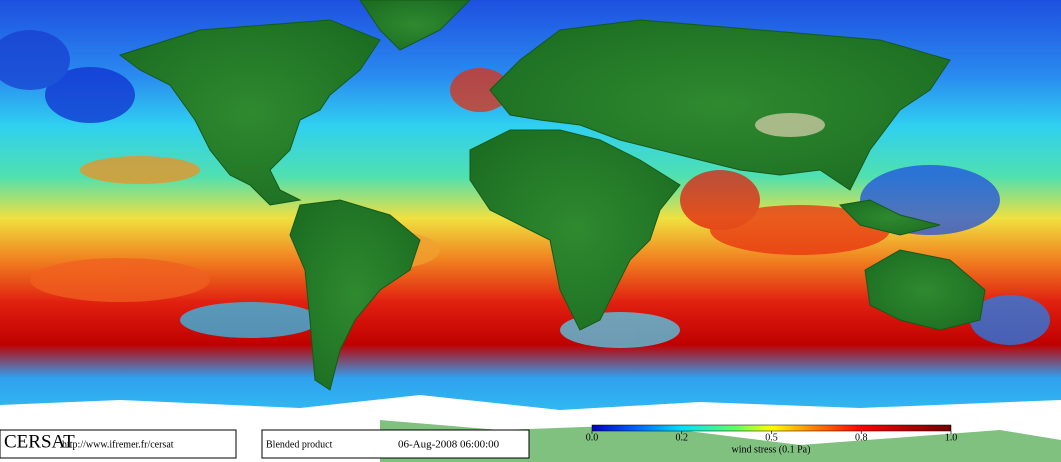 The height and width of the screenshot is (462, 1061). I want to click on colorbar-label: wind stress (0.1 Pa), so click(771, 449).